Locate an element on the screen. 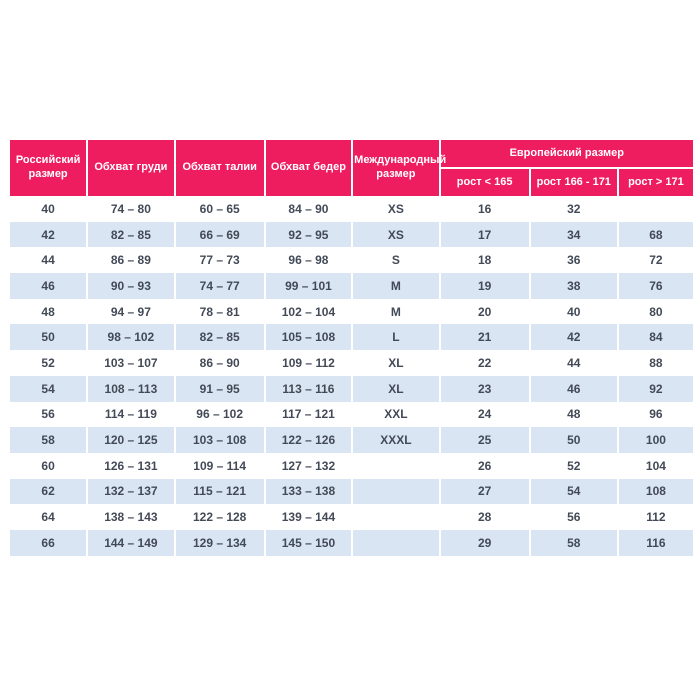  table-cell: 20 is located at coordinates (485, 311).